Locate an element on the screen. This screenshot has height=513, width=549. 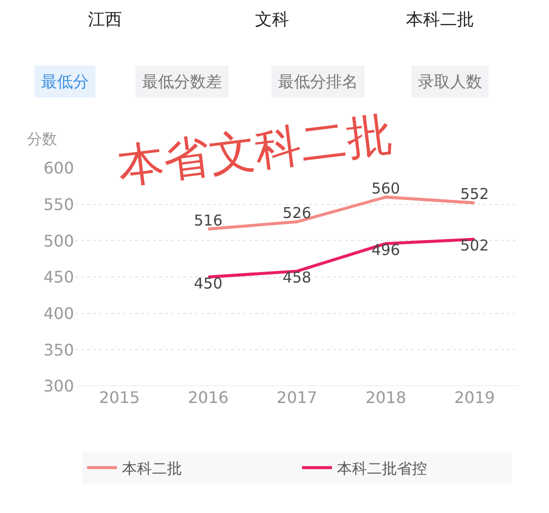
data-label: 516 is located at coordinates (208, 220).